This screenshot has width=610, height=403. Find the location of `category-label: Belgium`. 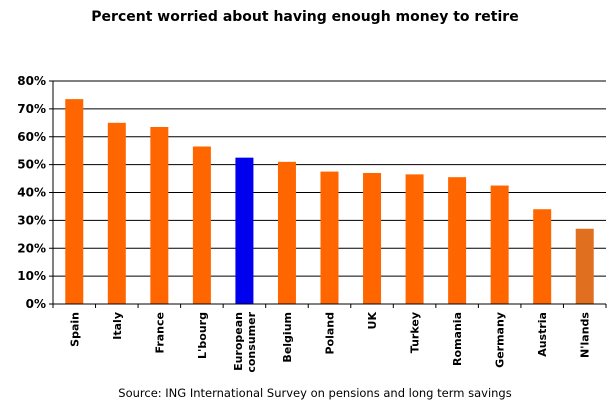

category-label: Belgium is located at coordinates (287, 337).